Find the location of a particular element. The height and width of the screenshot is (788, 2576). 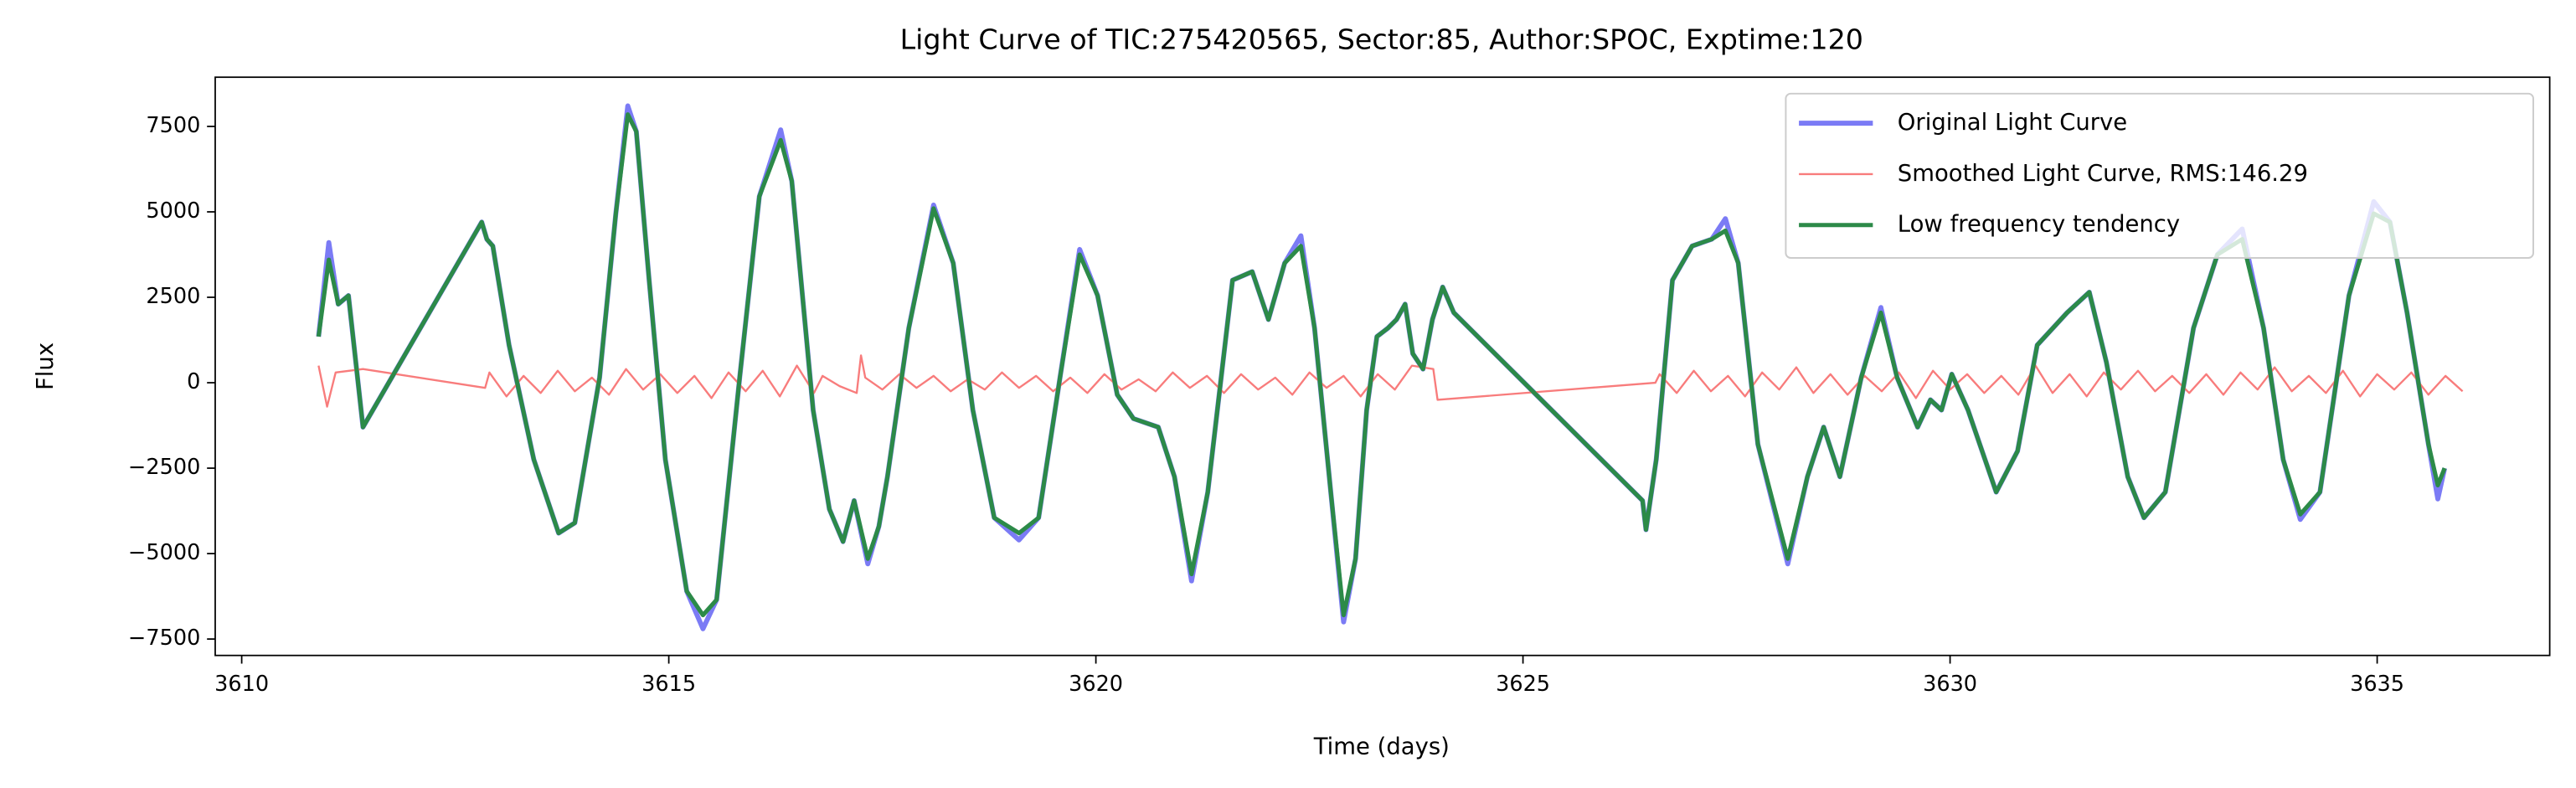

x-tick-label: 3610 is located at coordinates (241, 684).